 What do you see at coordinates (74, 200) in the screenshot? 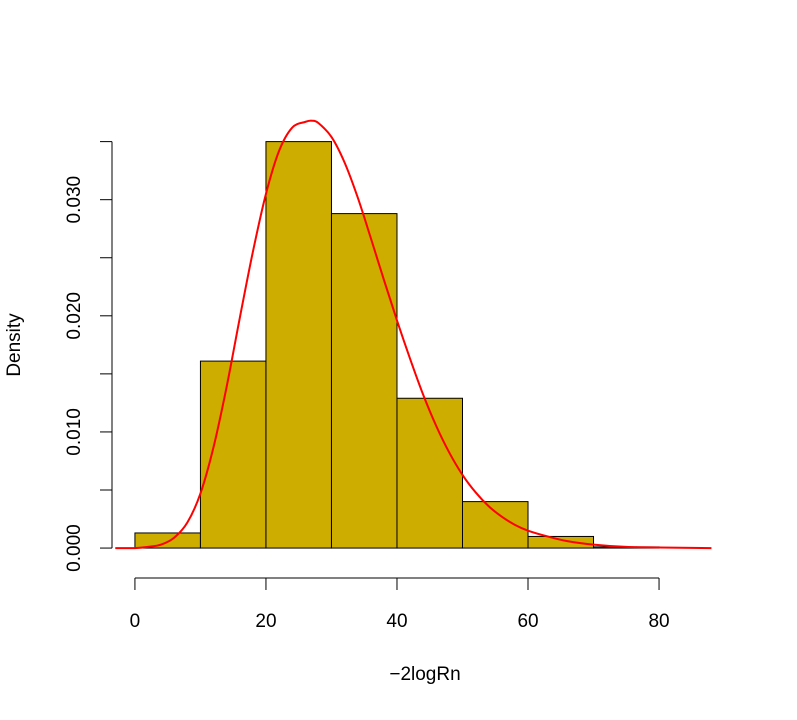
I see `y-tick-label-6: 0.030` at bounding box center [74, 200].